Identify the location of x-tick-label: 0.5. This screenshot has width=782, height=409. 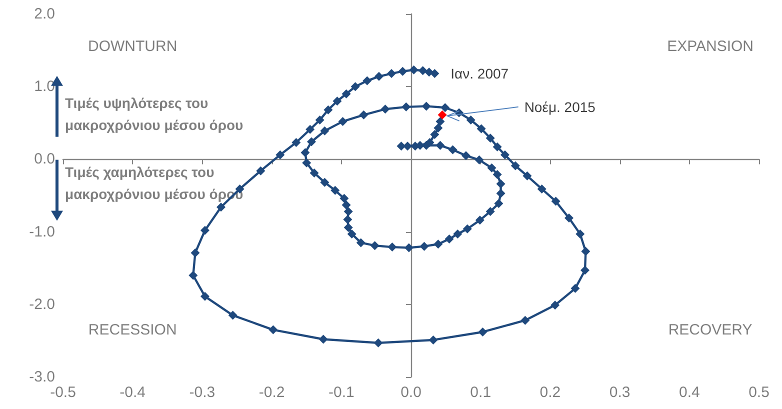
(759, 392).